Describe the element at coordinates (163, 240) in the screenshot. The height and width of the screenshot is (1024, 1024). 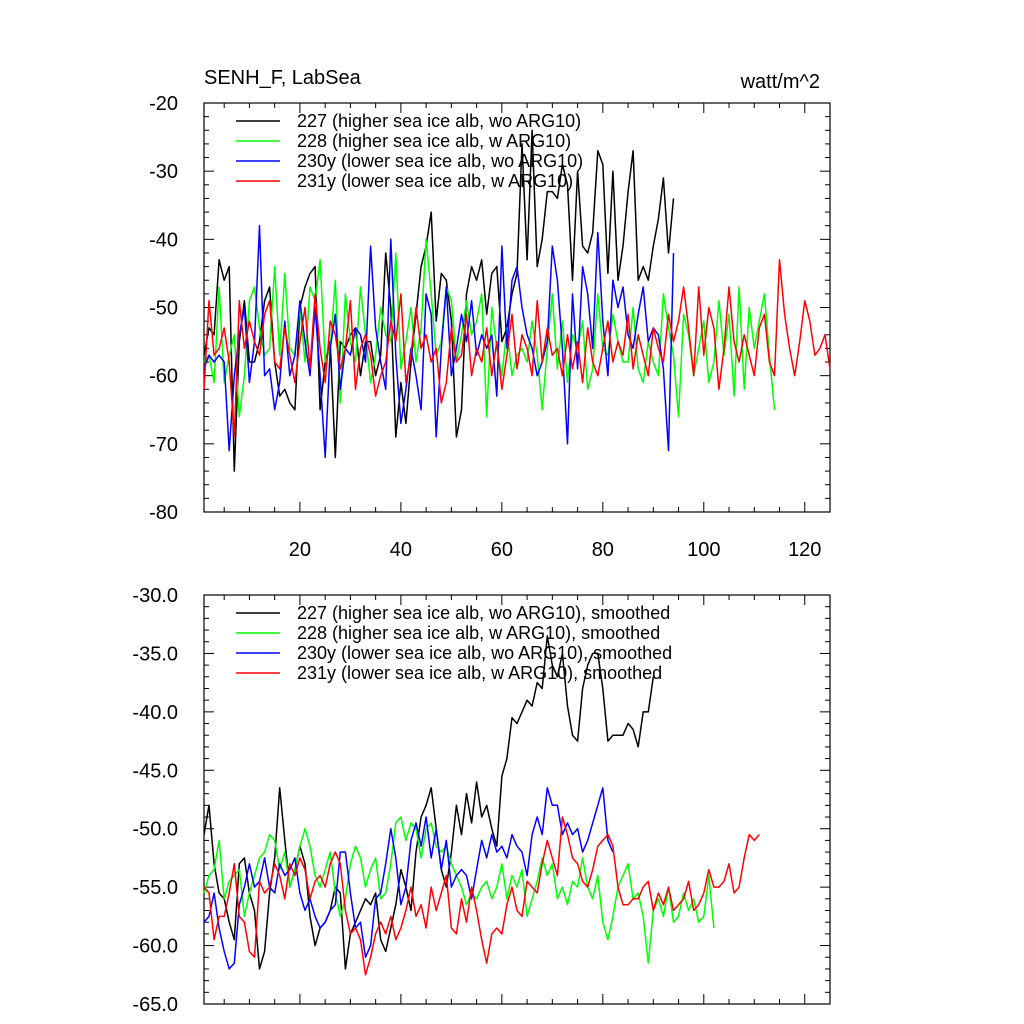
I see `y-tick-label: -40` at that location.